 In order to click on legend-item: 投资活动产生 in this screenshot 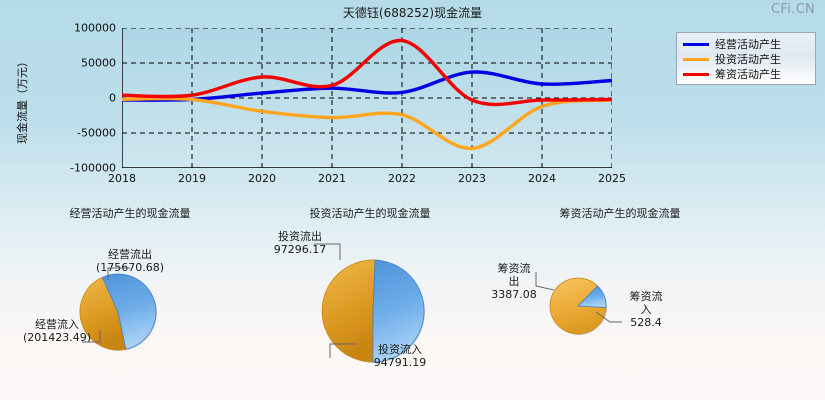, I will do `click(746, 59)`.